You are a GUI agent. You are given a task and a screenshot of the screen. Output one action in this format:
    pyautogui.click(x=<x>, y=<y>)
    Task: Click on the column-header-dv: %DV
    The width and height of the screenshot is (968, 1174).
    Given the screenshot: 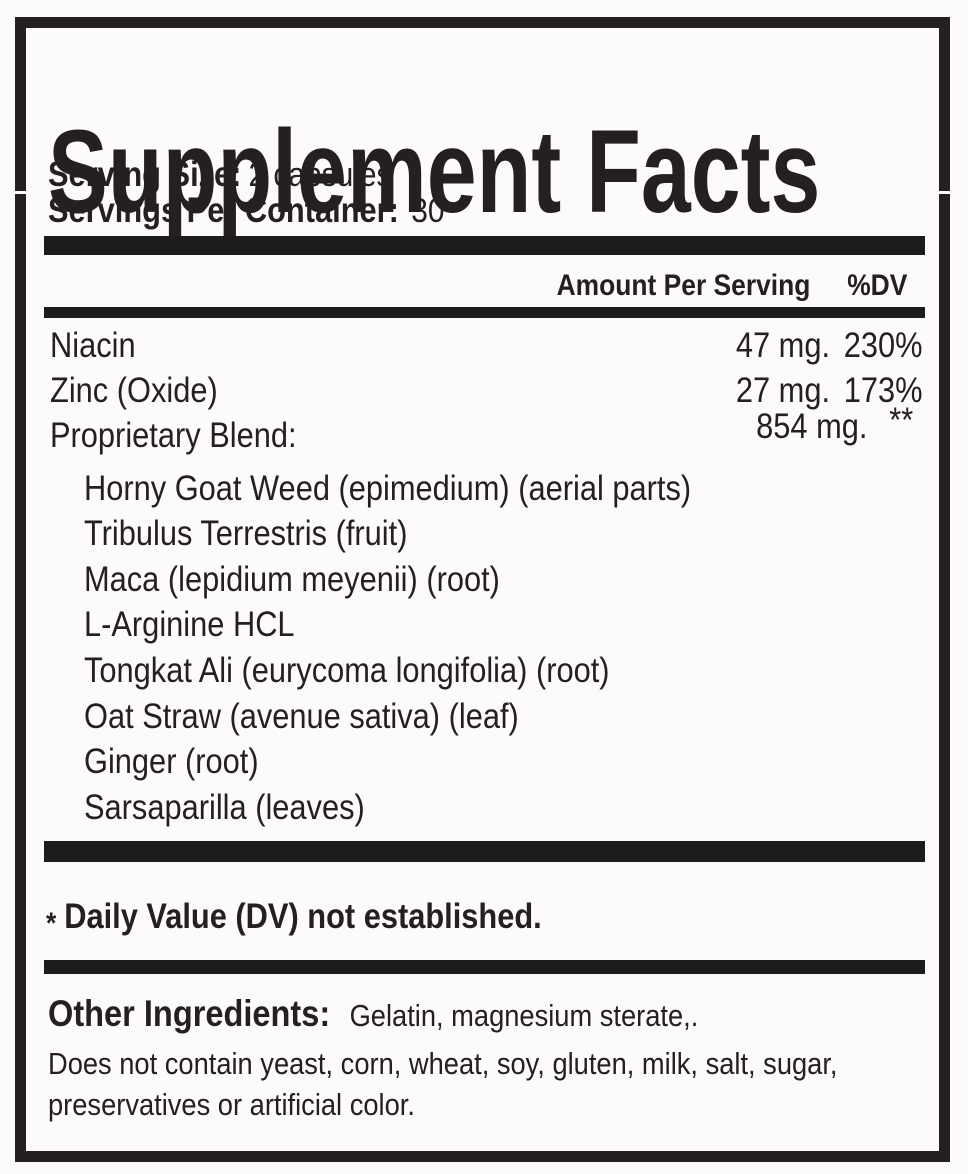 What is the action you would take?
    pyautogui.click(x=876, y=285)
    